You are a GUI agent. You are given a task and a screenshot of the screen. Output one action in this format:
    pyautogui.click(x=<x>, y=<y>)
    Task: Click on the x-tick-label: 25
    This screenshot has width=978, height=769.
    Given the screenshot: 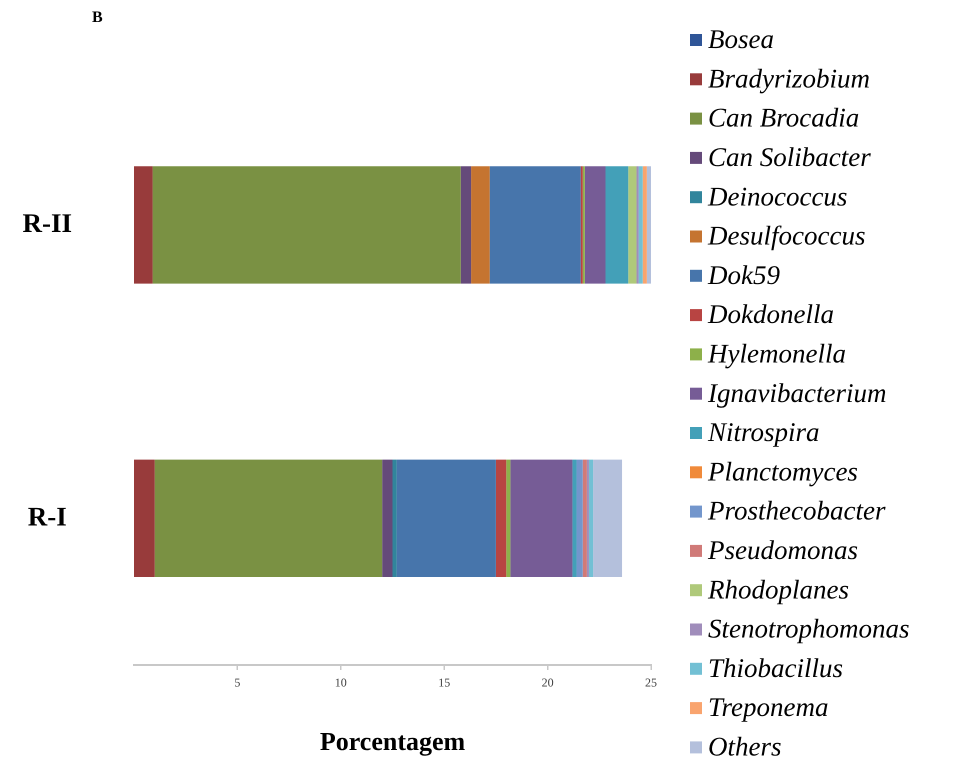 What is the action you would take?
    pyautogui.click(x=651, y=682)
    